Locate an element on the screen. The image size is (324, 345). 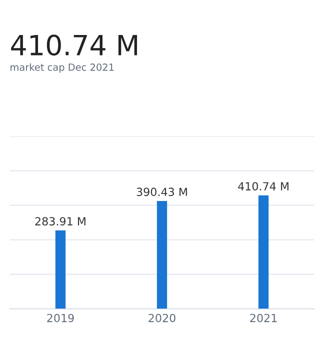
chart-subtitle: market cap Dec 2021 is located at coordinates (62, 68).